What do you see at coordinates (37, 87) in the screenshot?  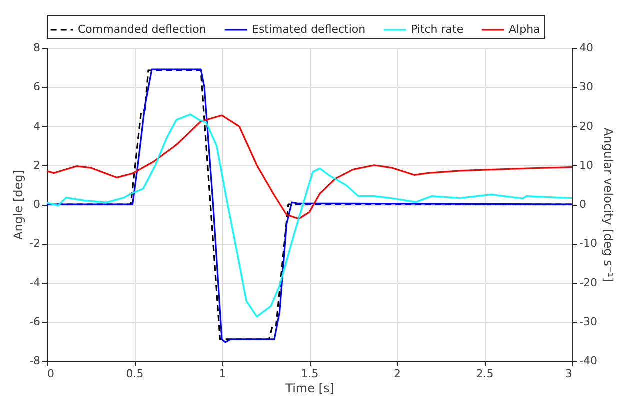 I see `y-tick-label: 6` at bounding box center [37, 87].